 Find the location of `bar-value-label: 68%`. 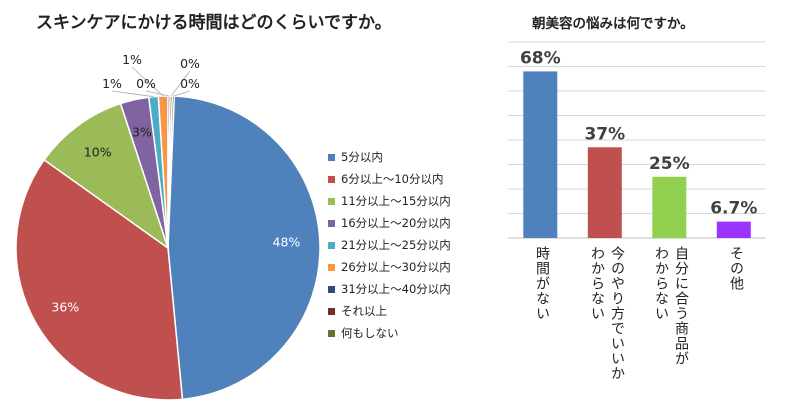

bar-value-label: 68% is located at coordinates (540, 58).